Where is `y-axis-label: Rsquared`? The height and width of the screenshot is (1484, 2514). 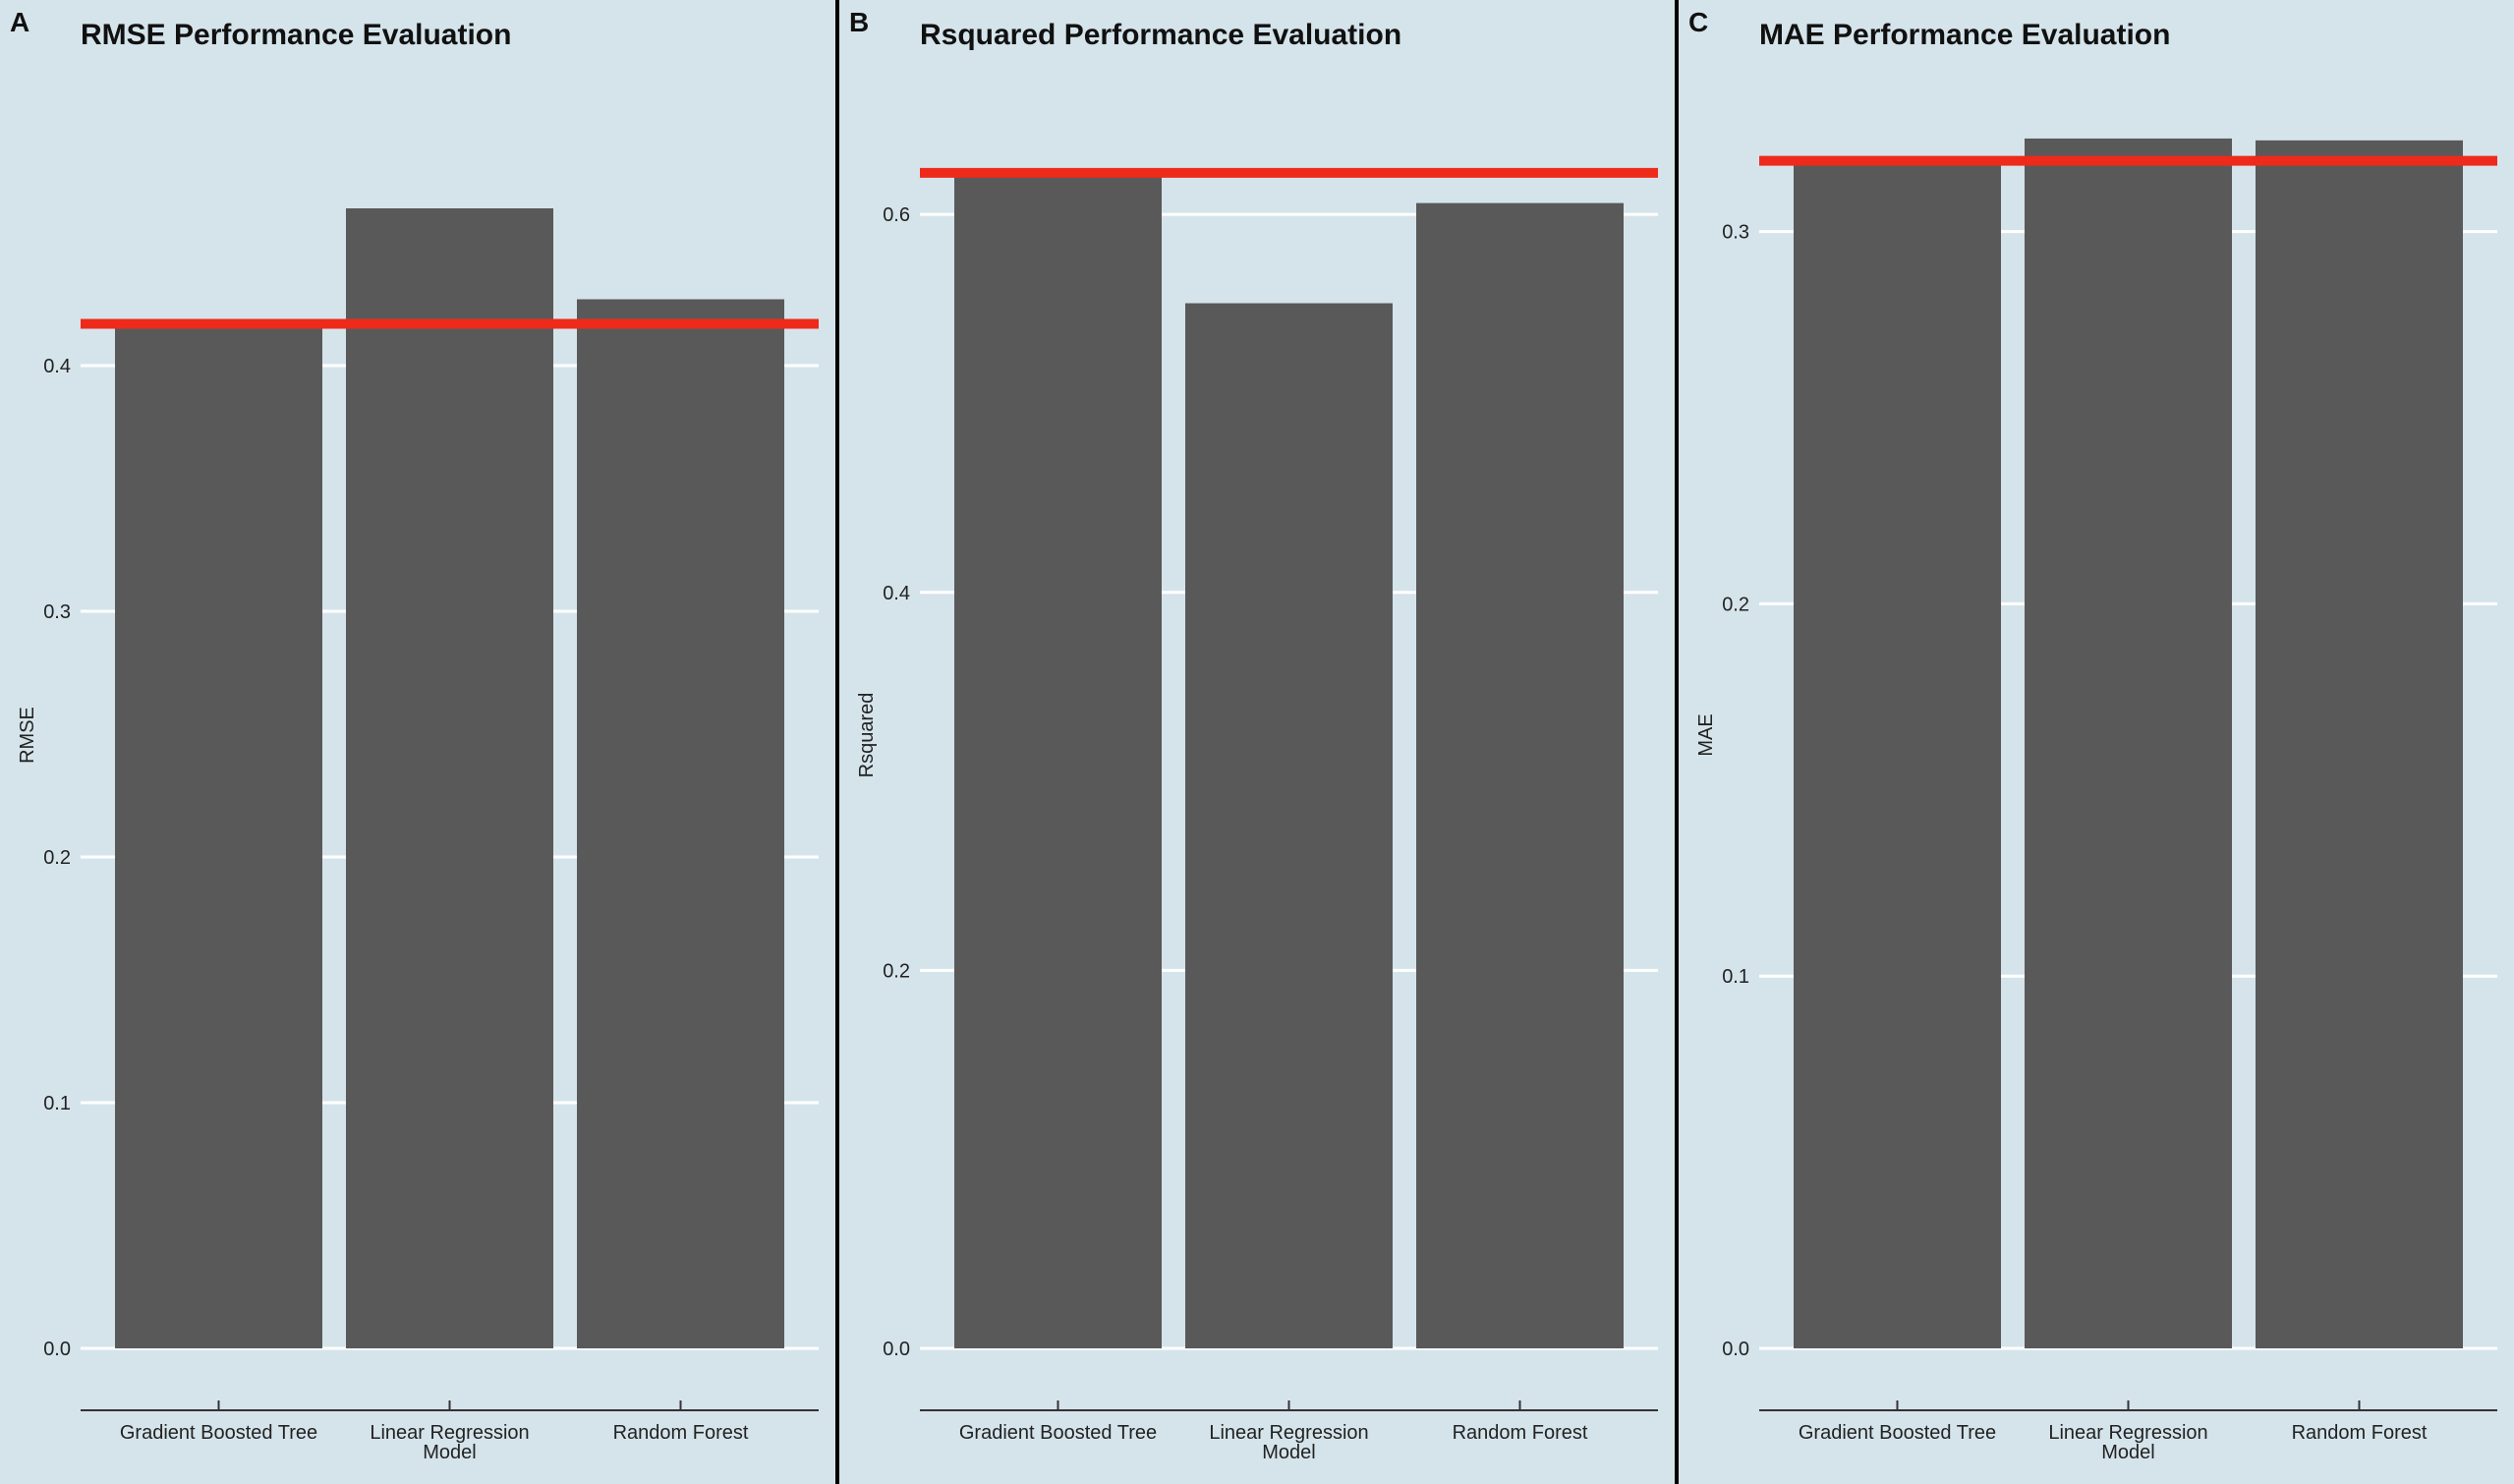 y-axis-label: Rsquared is located at coordinates (867, 735).